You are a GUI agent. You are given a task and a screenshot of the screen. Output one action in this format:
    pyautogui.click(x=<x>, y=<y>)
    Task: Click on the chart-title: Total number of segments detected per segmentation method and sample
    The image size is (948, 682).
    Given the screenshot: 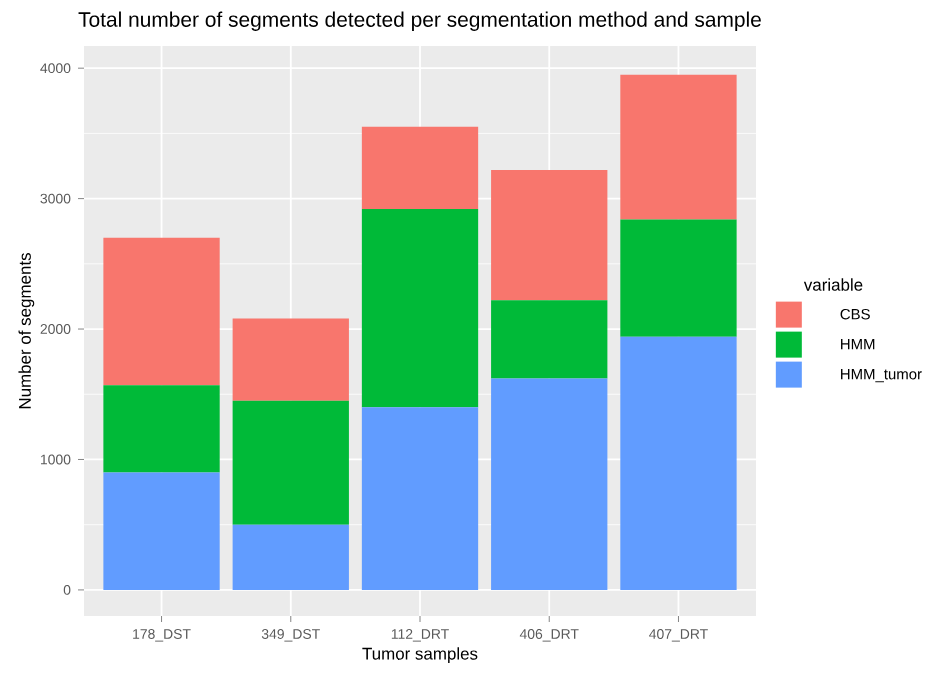 What is the action you would take?
    pyautogui.click(x=419, y=21)
    